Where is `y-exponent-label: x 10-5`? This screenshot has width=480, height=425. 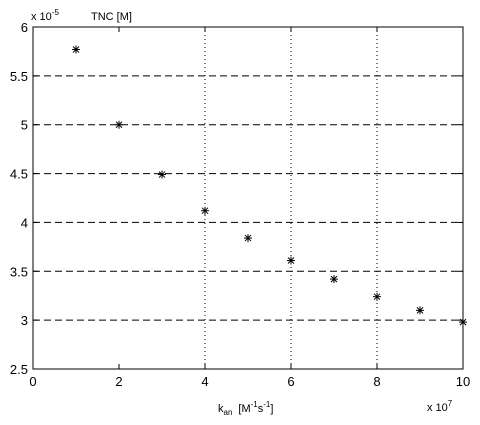 y-exponent-label: x 10-5 is located at coordinates (45, 15).